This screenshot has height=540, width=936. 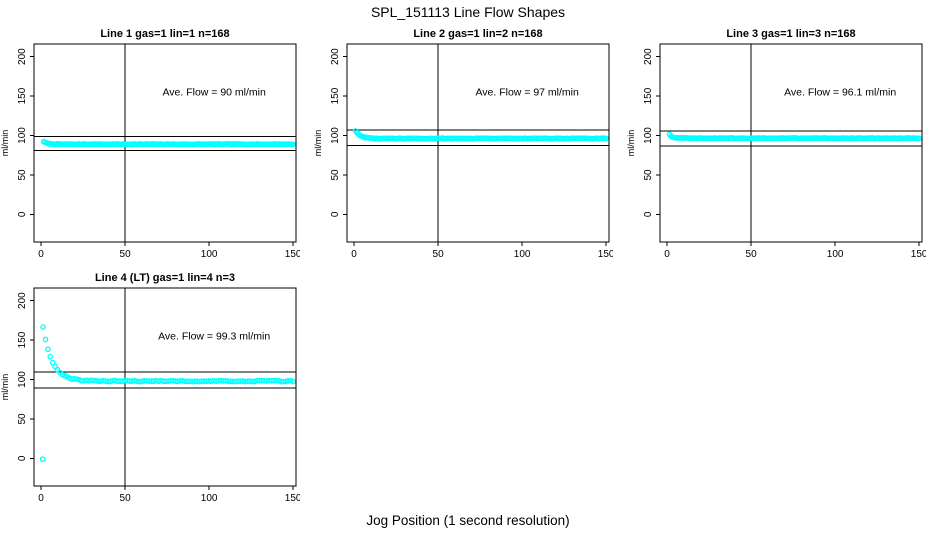 What do you see at coordinates (164, 34) in the screenshot?
I see `panel-title: Line 1 gas=1 lin=1 n=168` at bounding box center [164, 34].